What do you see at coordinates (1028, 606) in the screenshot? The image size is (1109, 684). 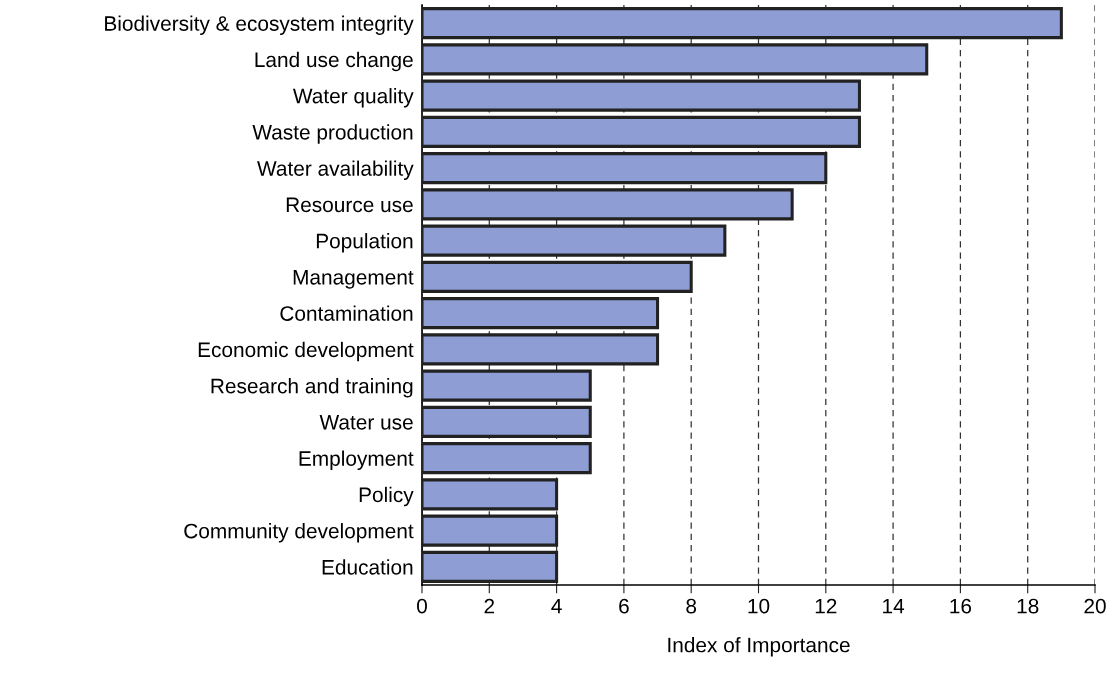 I see `x-tick-label: 18` at bounding box center [1028, 606].